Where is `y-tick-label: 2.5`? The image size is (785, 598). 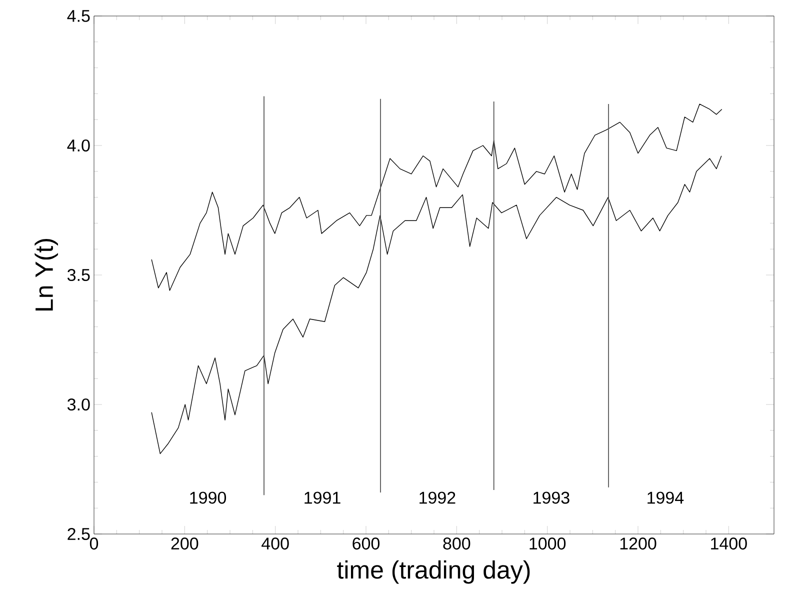 y-tick-label: 2.5 is located at coordinates (79, 534).